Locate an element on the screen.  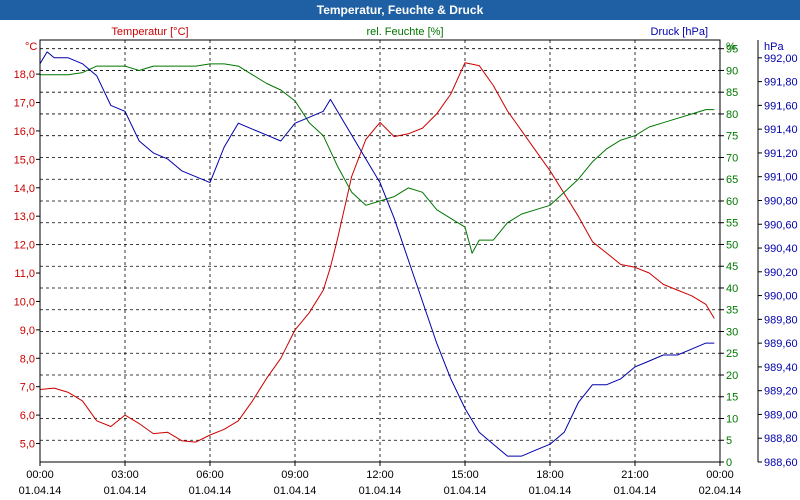
pressure-tick-label: 991,60 is located at coordinates (781, 106).